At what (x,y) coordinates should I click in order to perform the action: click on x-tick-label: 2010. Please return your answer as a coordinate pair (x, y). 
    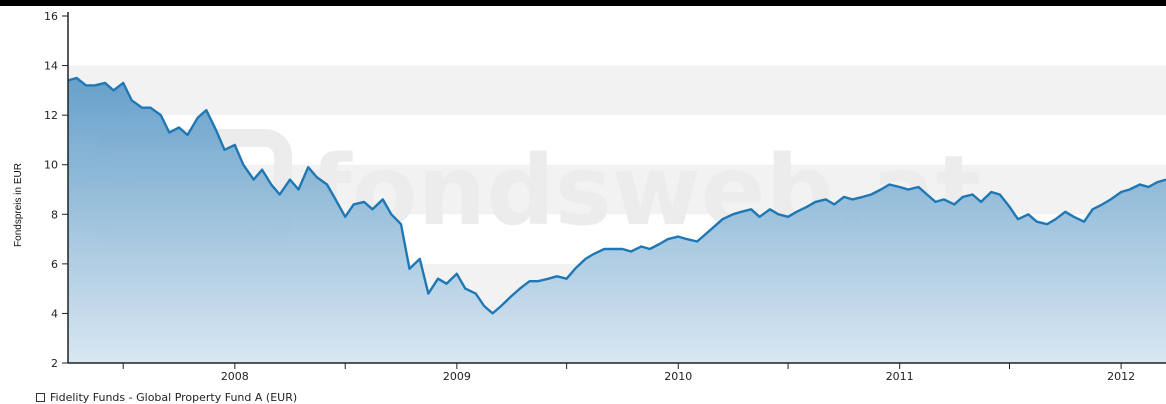
    Looking at the image, I should click on (678, 376).